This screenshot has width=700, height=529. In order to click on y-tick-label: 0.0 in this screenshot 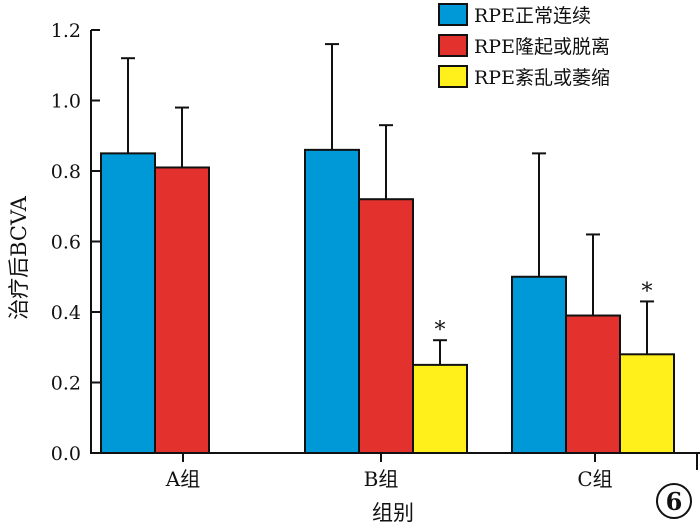, I will do `click(66, 454)`.